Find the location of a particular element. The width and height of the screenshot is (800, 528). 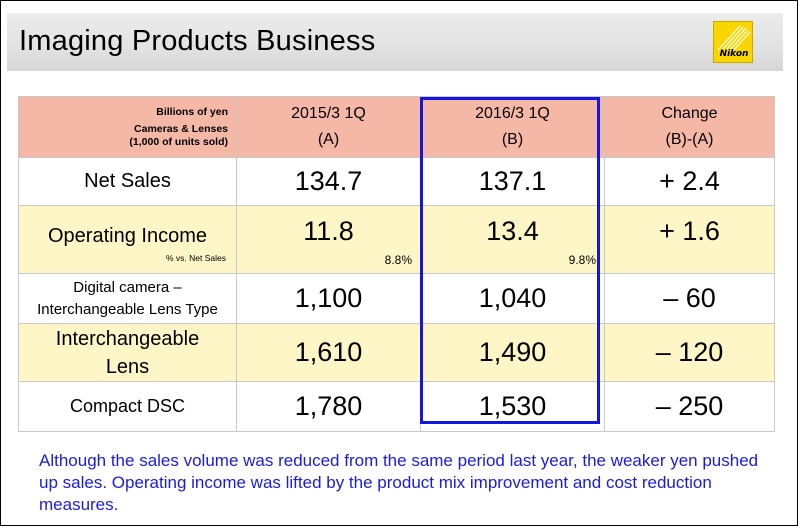

units-line-1: Billions of yen is located at coordinates (192, 111).